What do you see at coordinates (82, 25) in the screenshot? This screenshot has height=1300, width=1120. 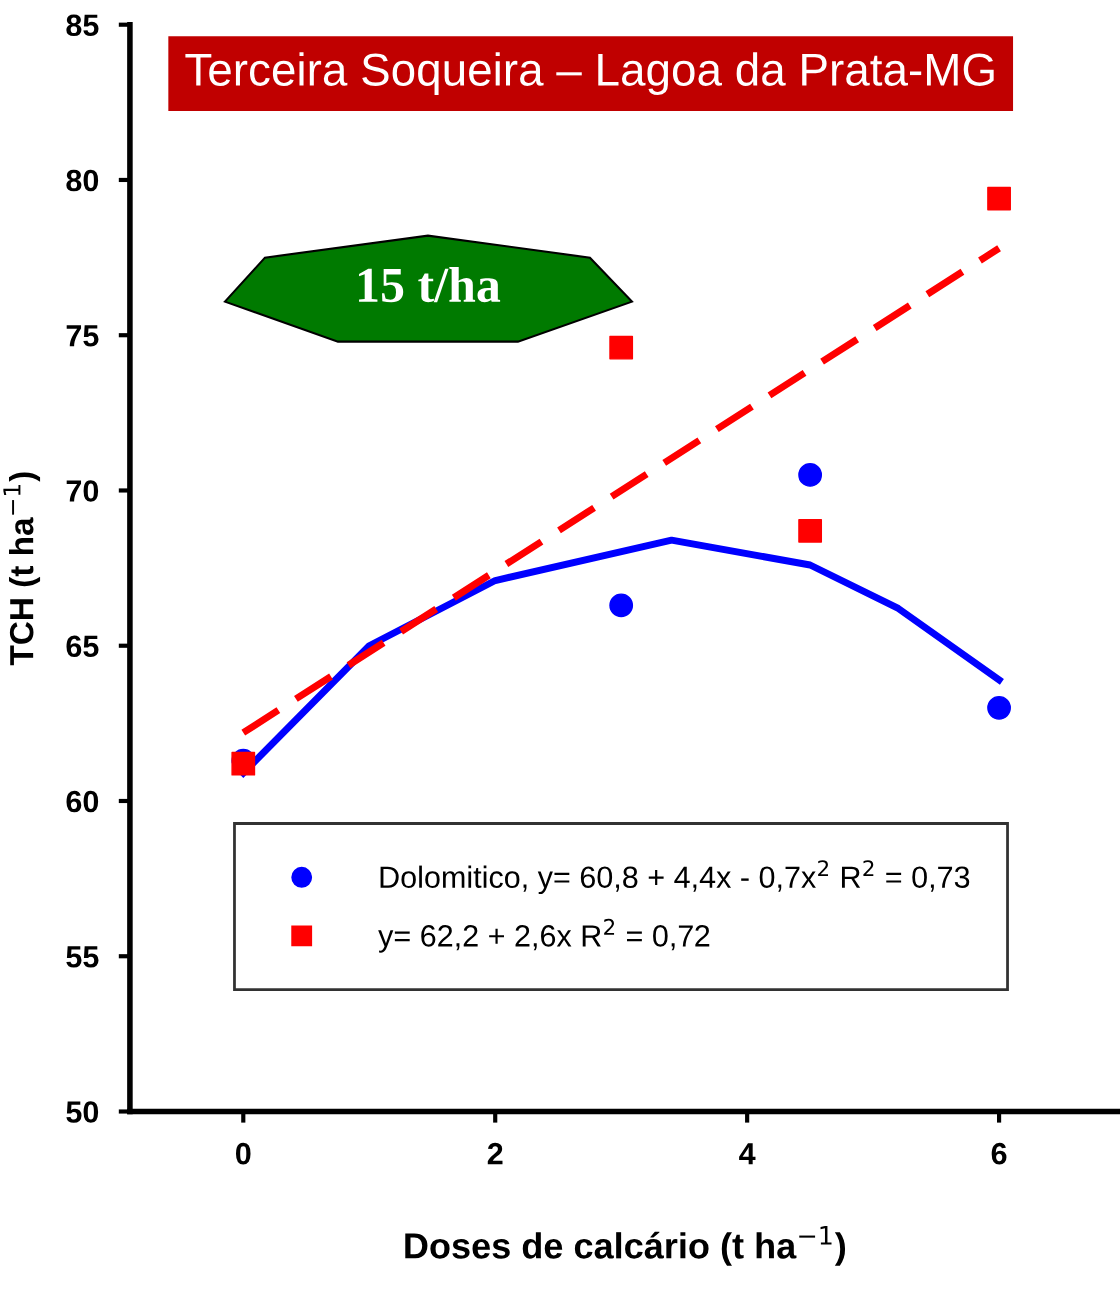 I see `y-tick-label: 85` at bounding box center [82, 25].